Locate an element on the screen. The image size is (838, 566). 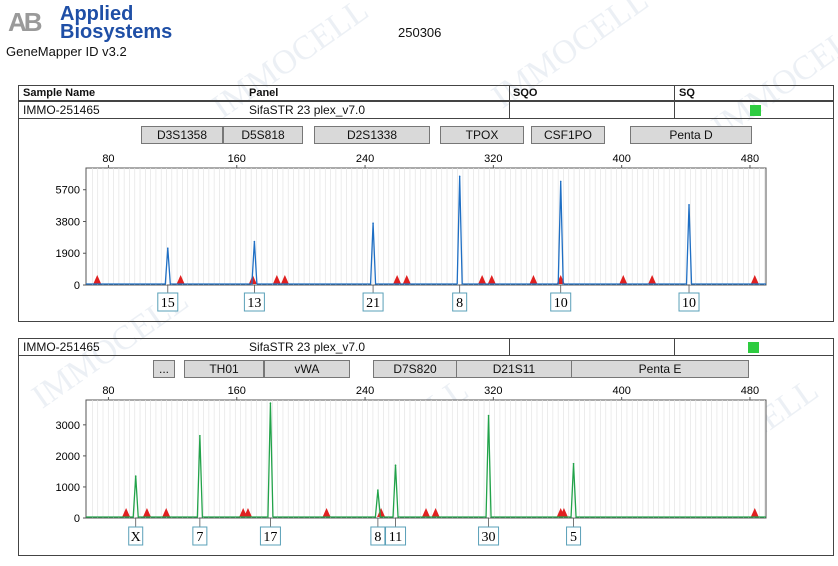
applied-biosystems-logo: AB Applied Biosystems is located at coordinates (89, 23).